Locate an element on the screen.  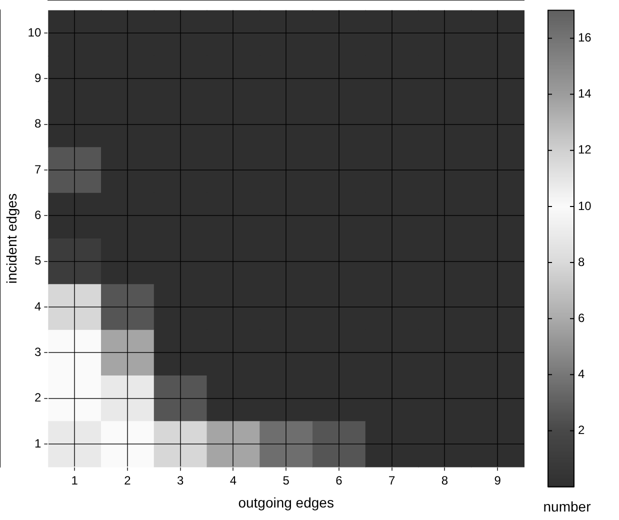
x-tick-label: 4 is located at coordinates (233, 480).